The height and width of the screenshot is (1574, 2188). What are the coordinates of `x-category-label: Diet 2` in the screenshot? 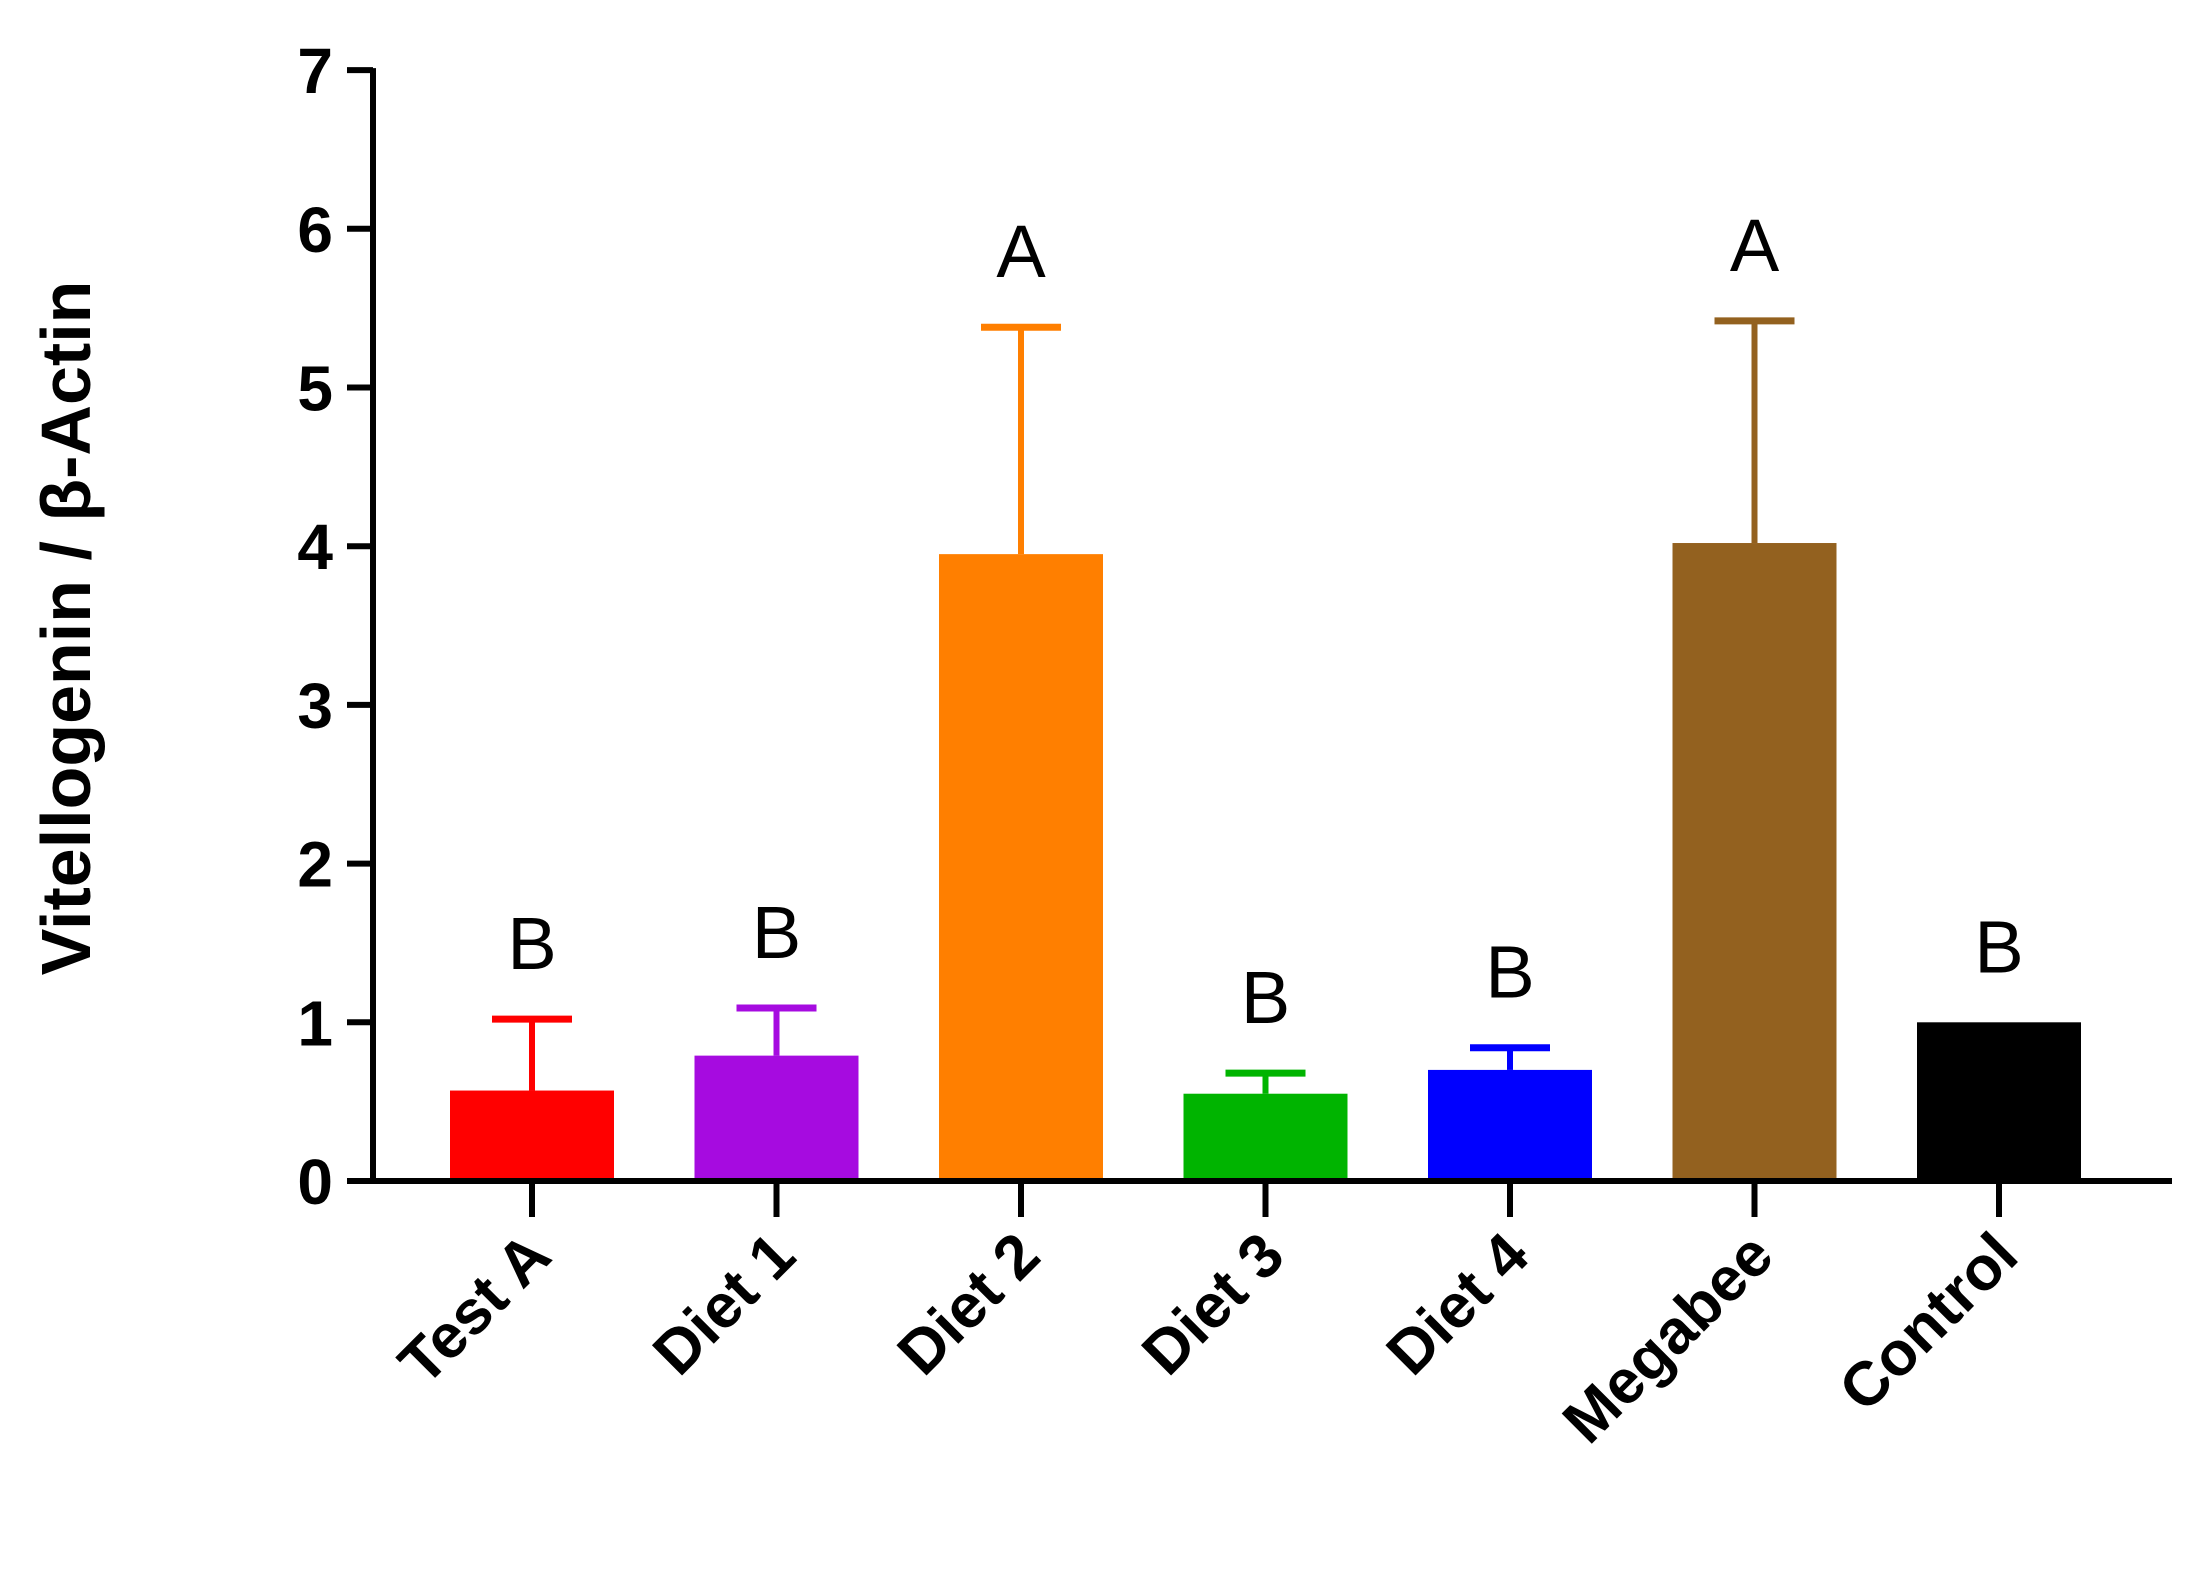 It's located at (969, 1304).